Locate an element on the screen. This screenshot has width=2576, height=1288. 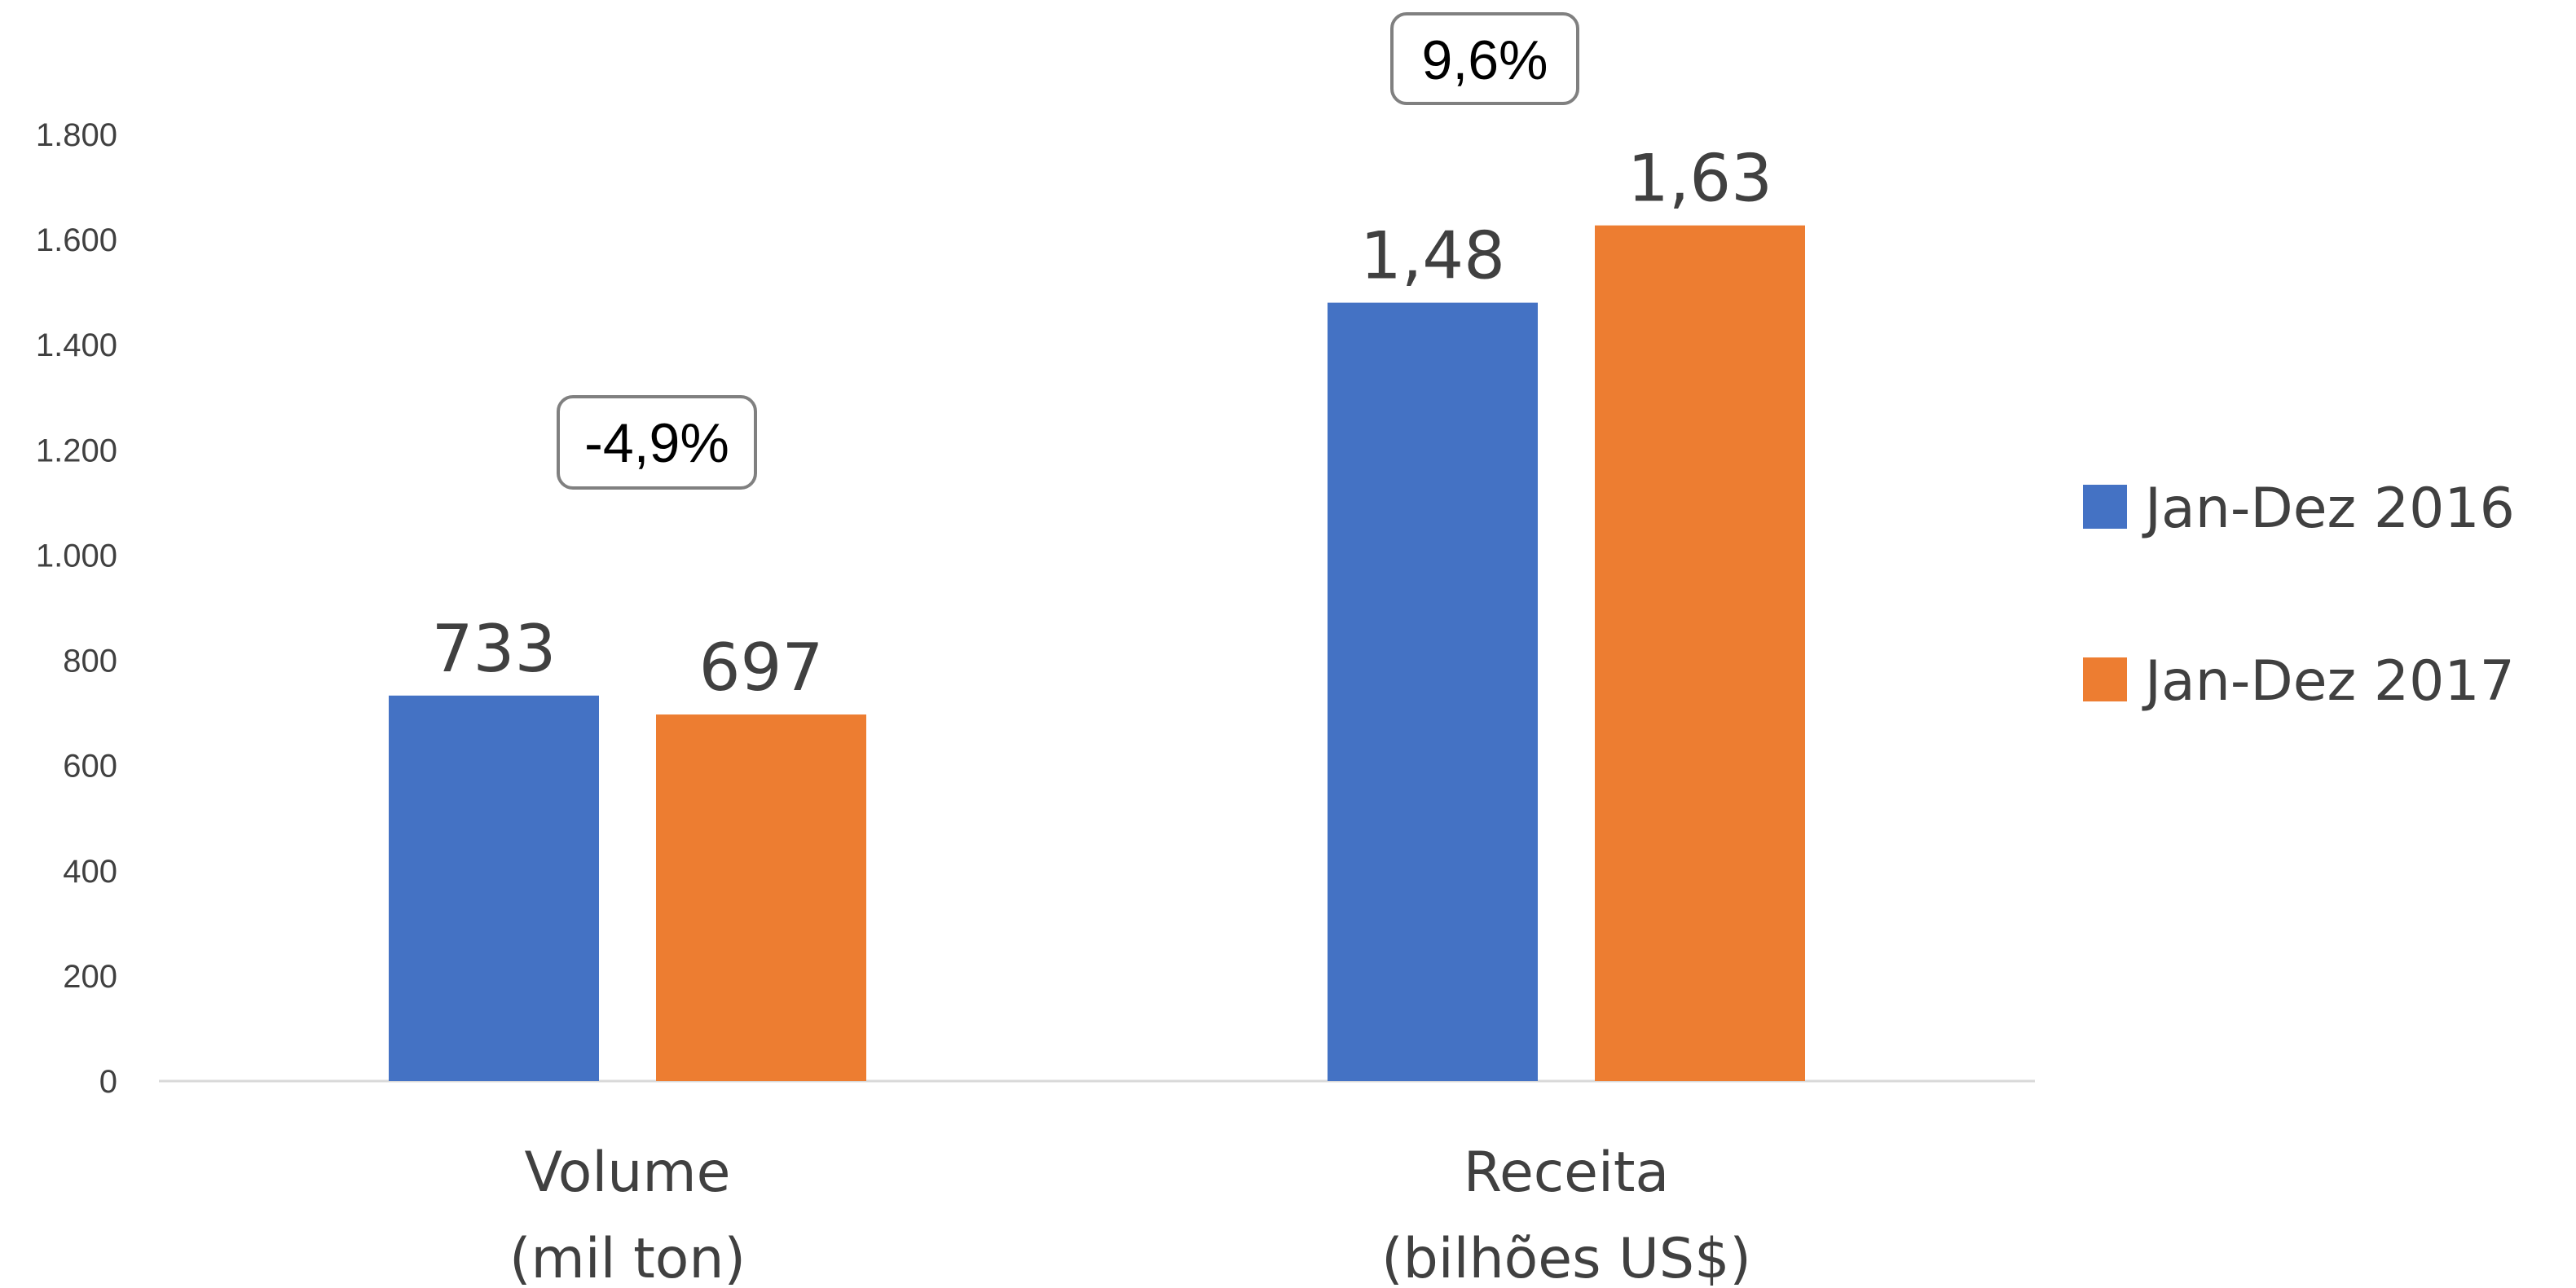
data-label: 1,63 is located at coordinates (1699, 179).